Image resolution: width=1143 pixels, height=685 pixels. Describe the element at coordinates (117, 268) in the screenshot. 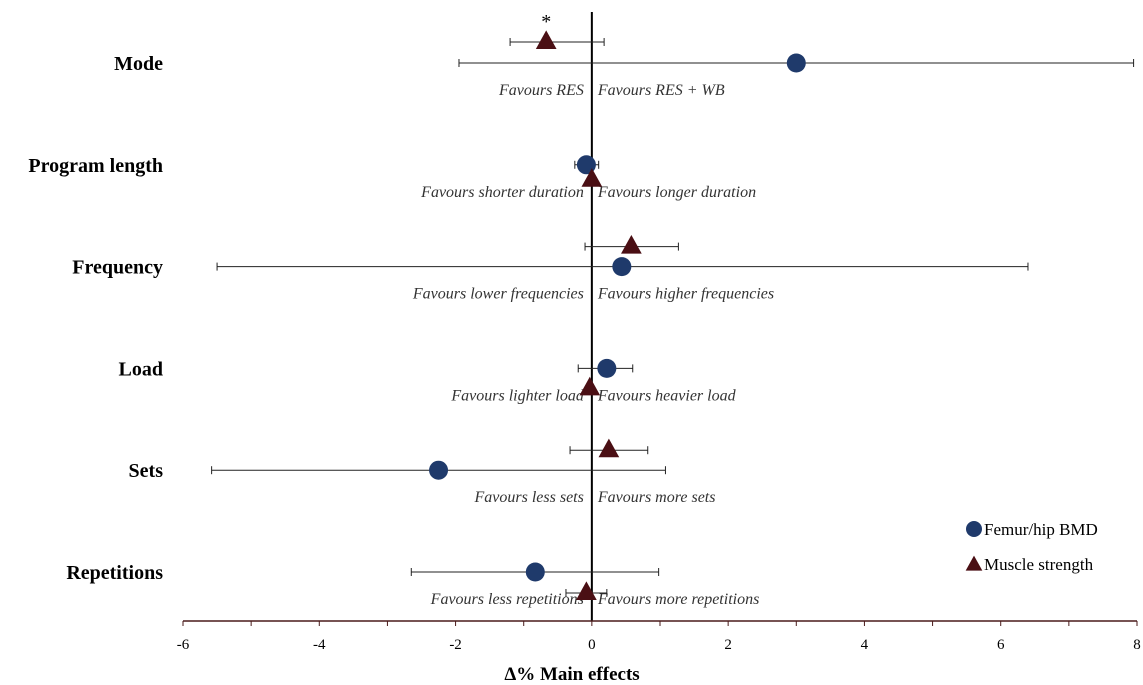

I see `category-label: Frequency` at that location.